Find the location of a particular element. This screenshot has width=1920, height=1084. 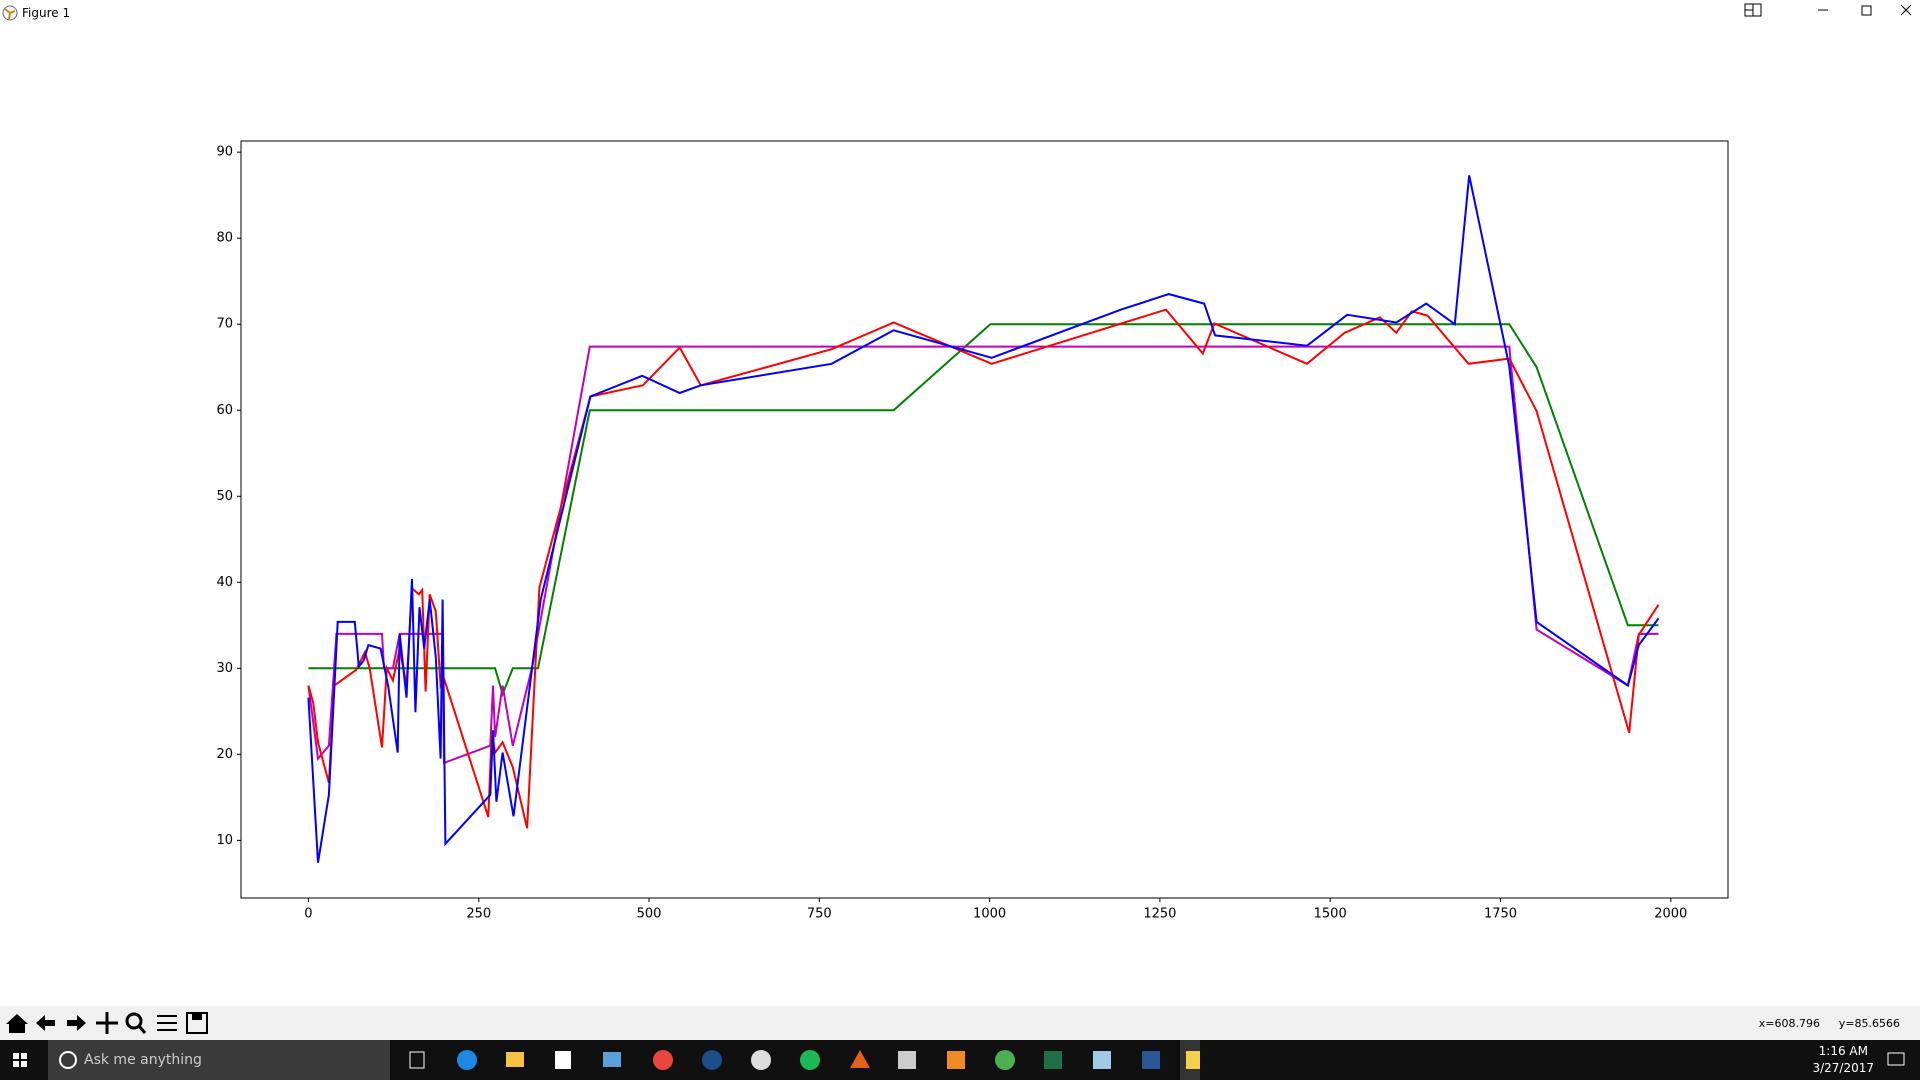

x-tick-label: 500 is located at coordinates (649, 914).